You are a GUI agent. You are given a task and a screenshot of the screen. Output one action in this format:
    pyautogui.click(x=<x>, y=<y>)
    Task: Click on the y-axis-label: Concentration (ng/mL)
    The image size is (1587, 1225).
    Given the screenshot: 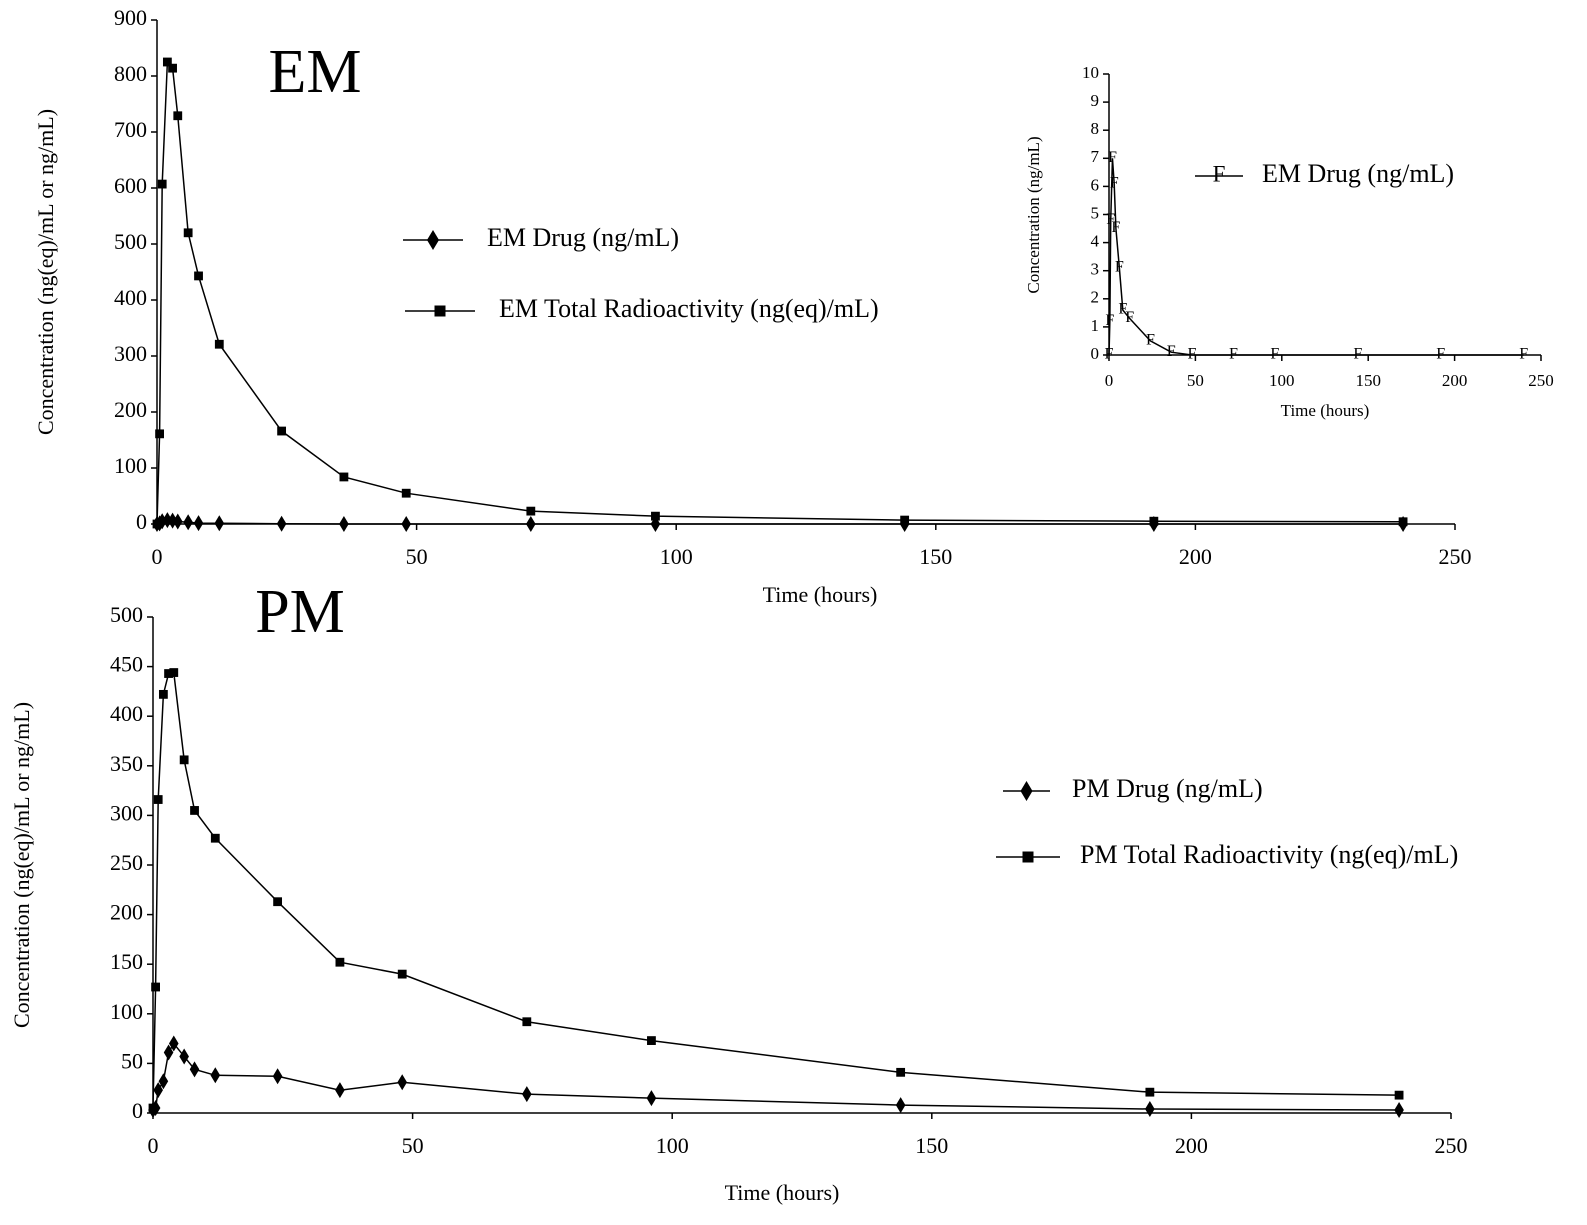 What is the action you would take?
    pyautogui.click(x=1033, y=214)
    